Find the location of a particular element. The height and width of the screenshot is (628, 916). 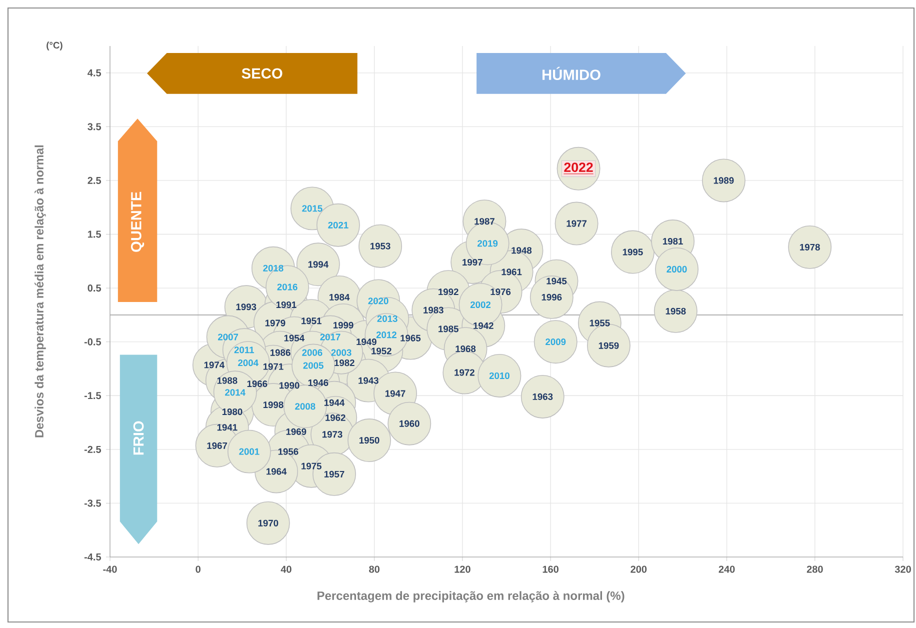

annotation: 1981 is located at coordinates (673, 241).